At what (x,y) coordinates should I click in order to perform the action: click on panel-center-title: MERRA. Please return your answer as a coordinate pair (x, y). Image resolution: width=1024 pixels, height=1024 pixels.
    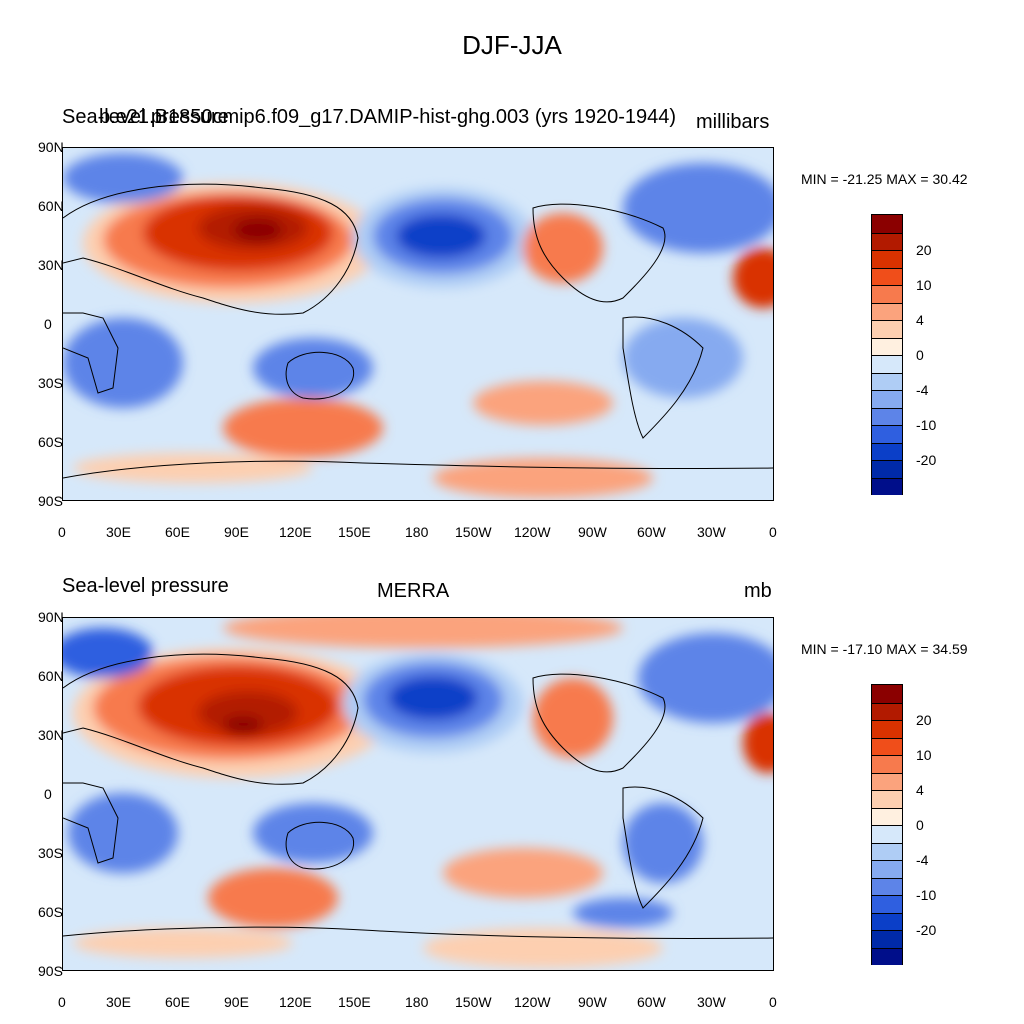
    Looking at the image, I should click on (413, 591).